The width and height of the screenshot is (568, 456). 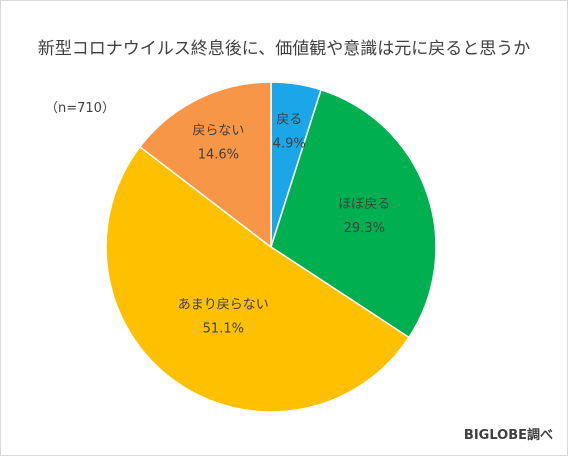 I want to click on sample-size-note: （n=710）, so click(x=80, y=108).